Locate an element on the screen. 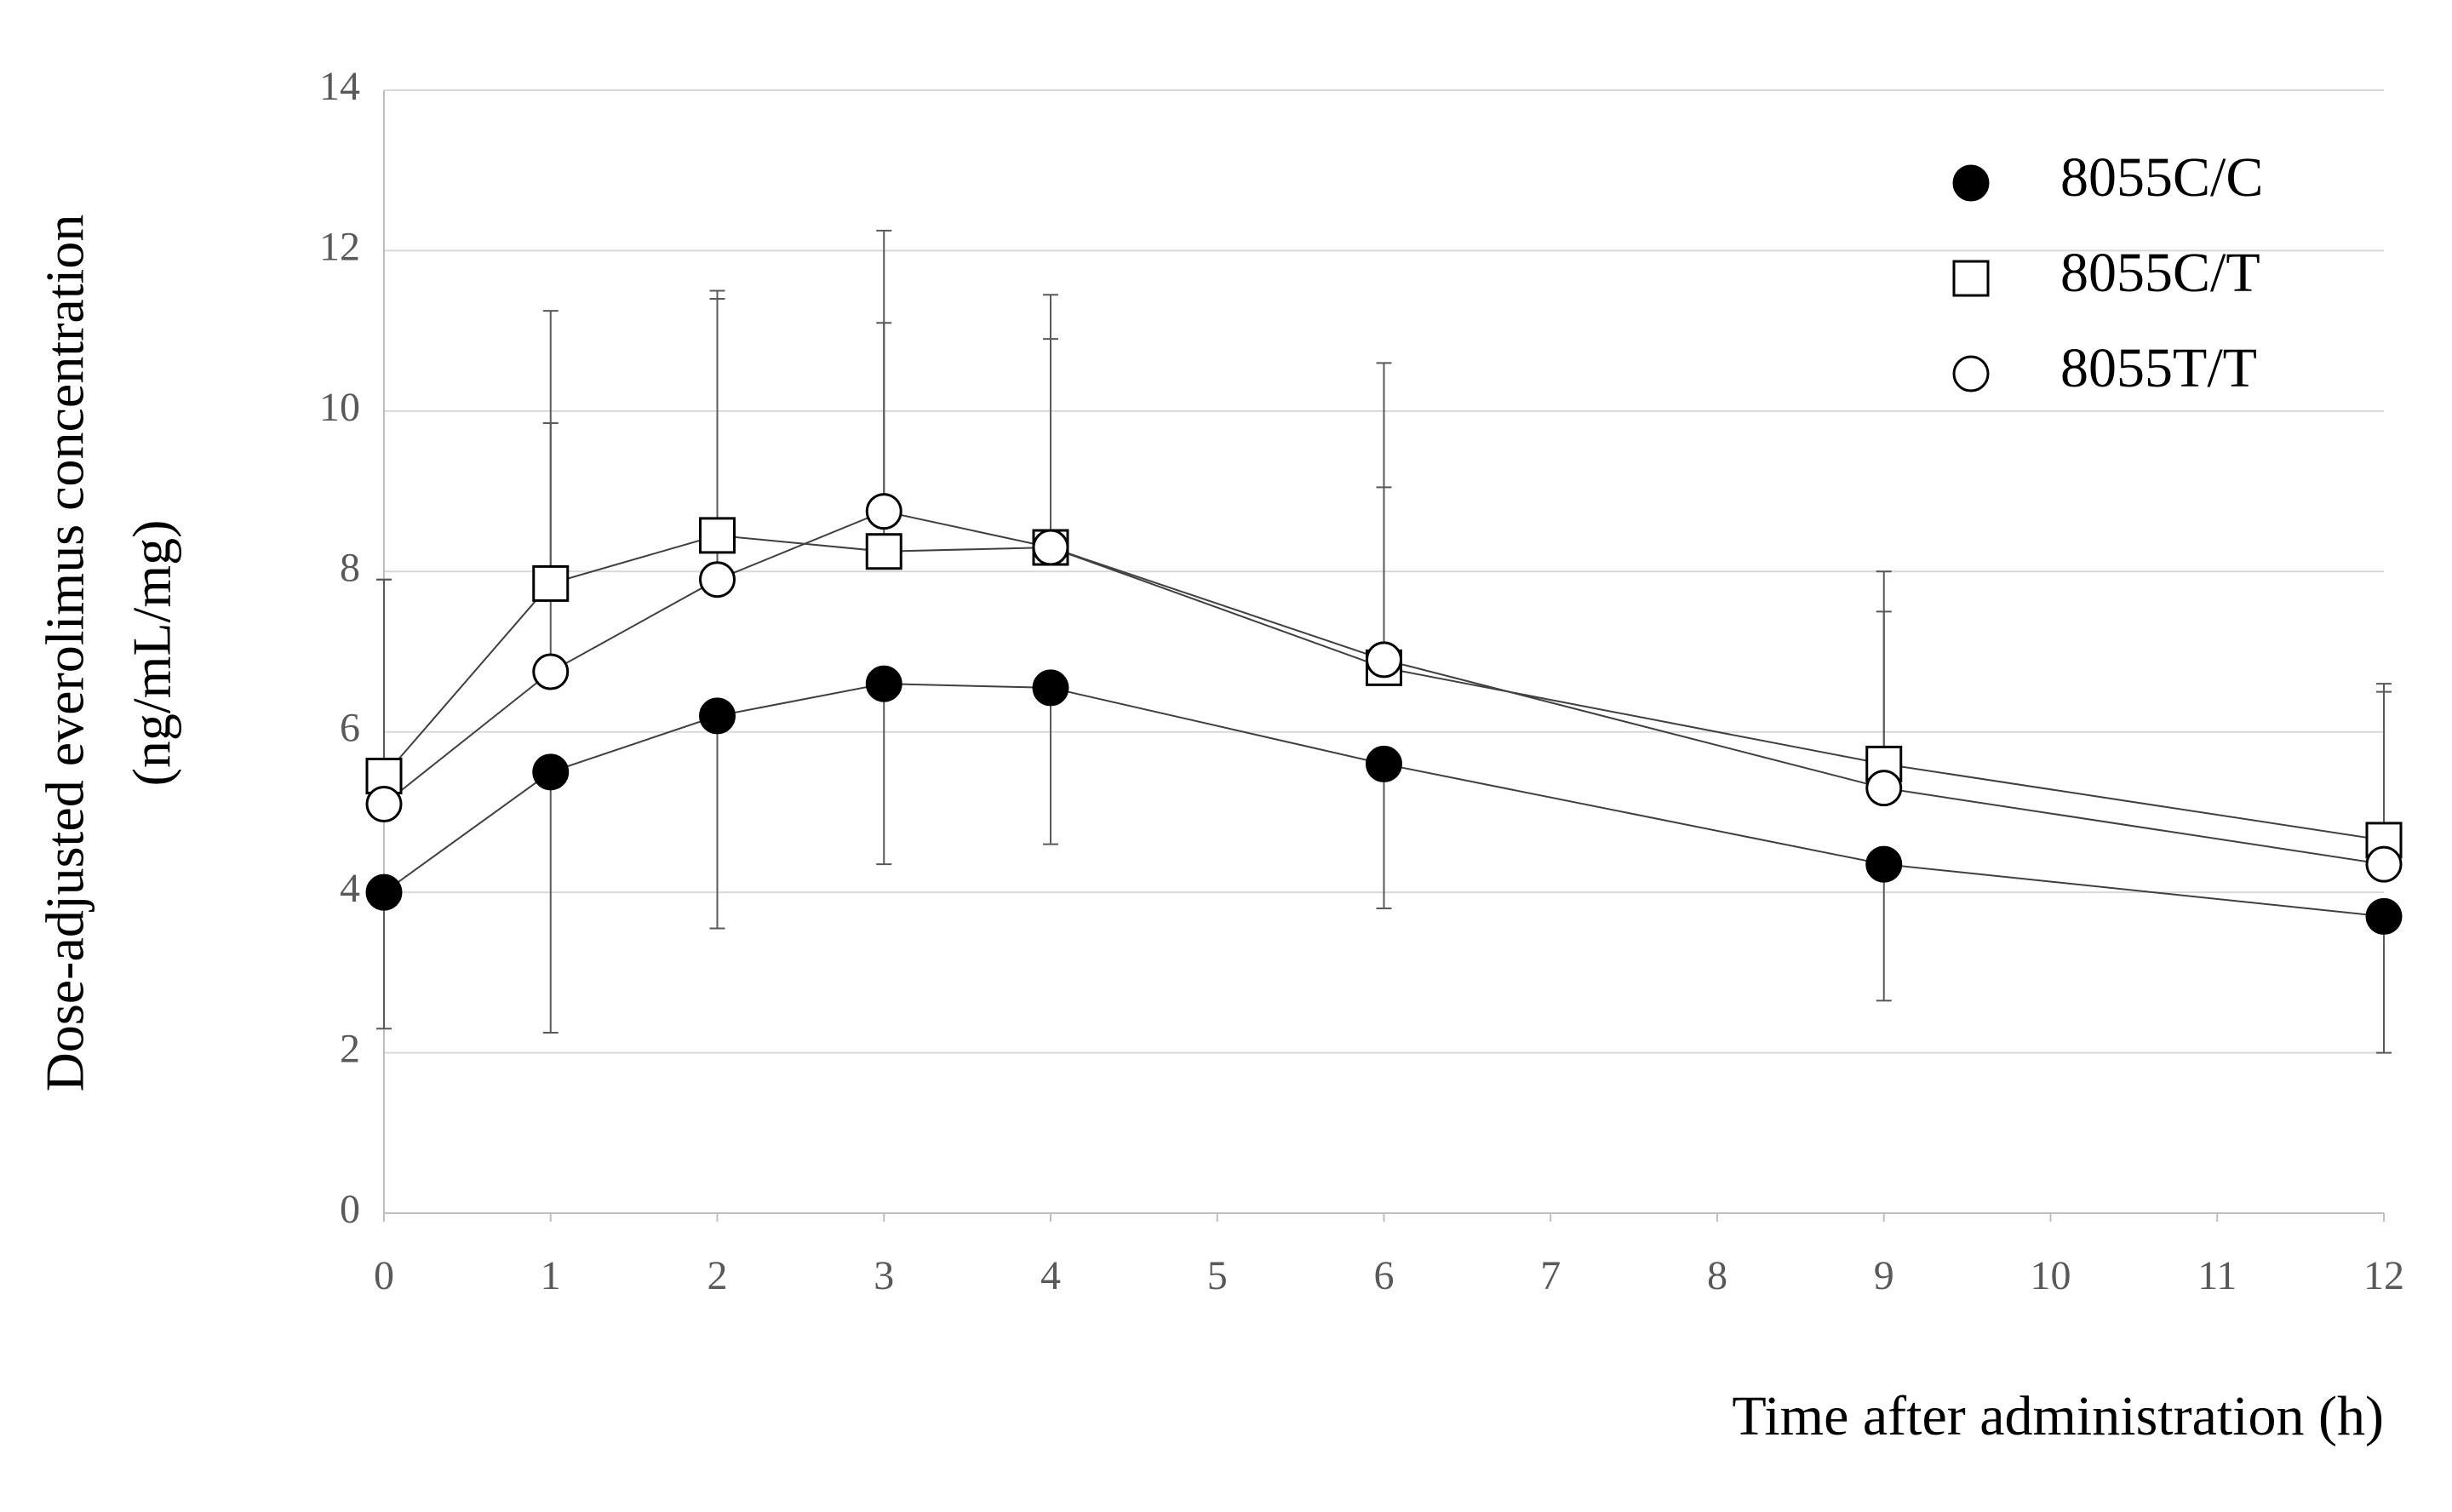 The width and height of the screenshot is (2452, 1512). y-tick-label: 2 is located at coordinates (350, 1049).